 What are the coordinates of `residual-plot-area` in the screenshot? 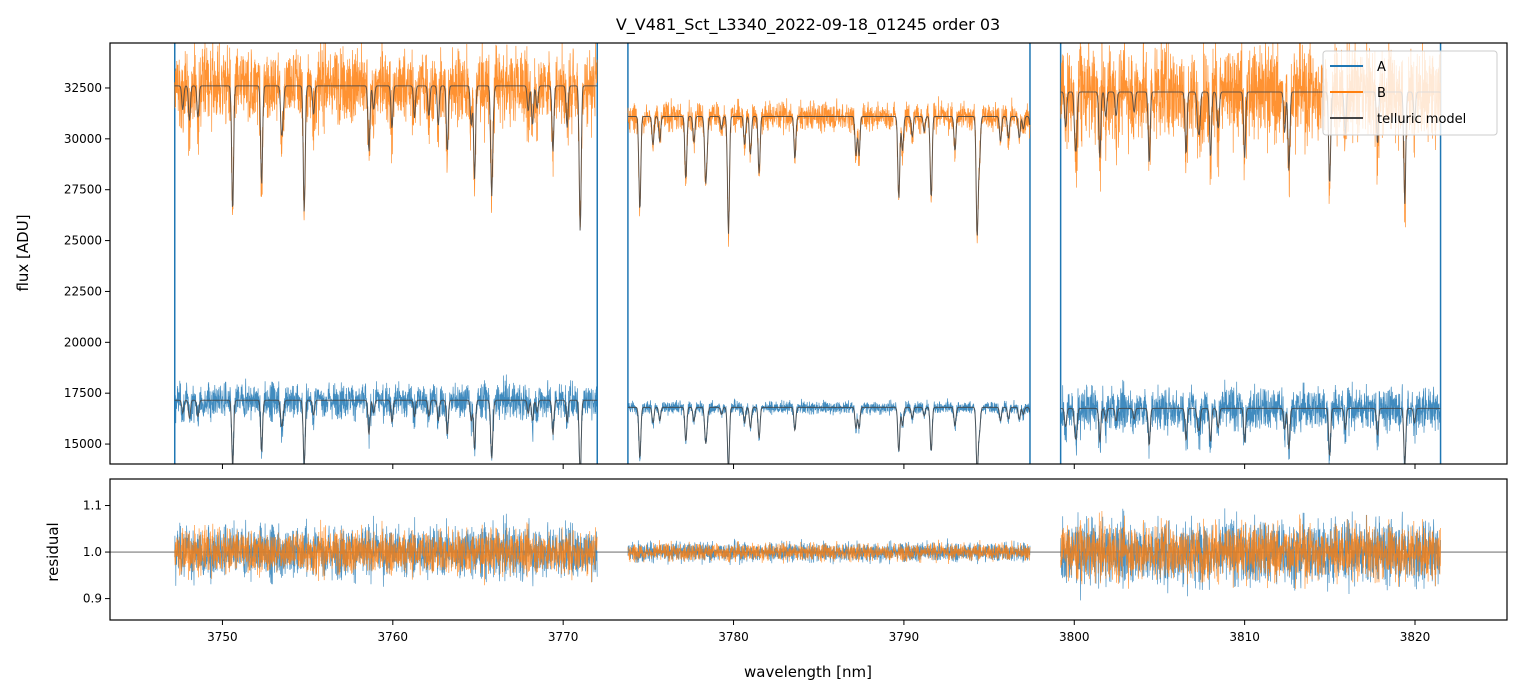 It's located at (808, 554).